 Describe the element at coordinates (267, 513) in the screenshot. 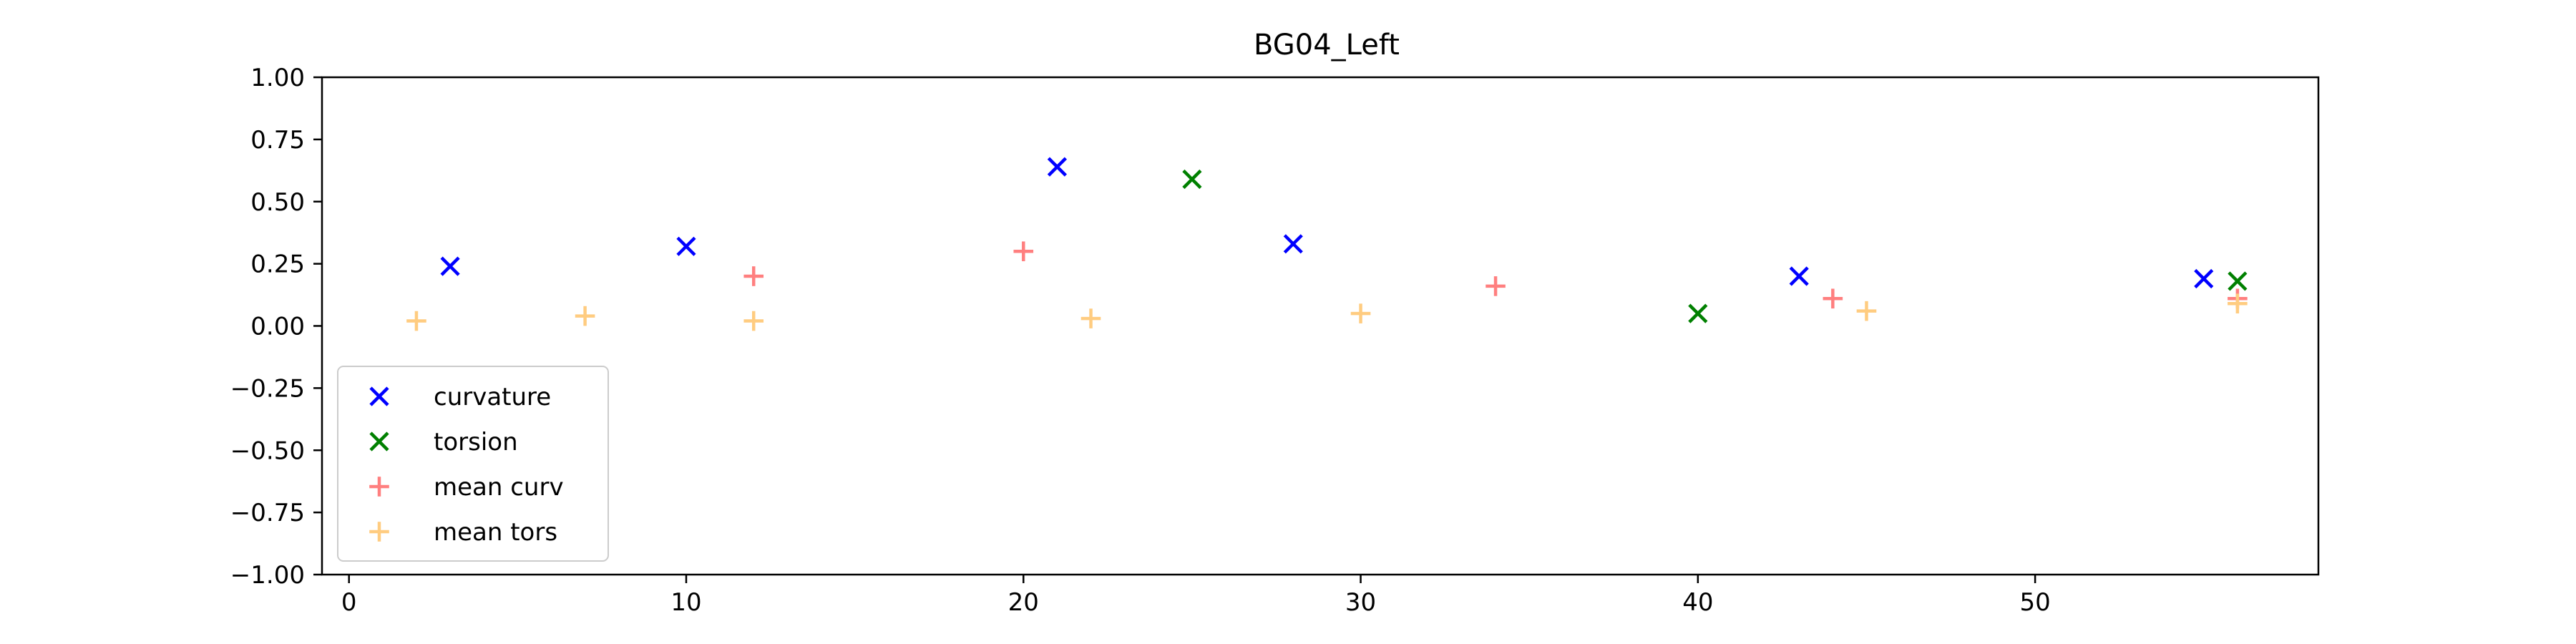

I see `y-tick-label: −0.75` at that location.